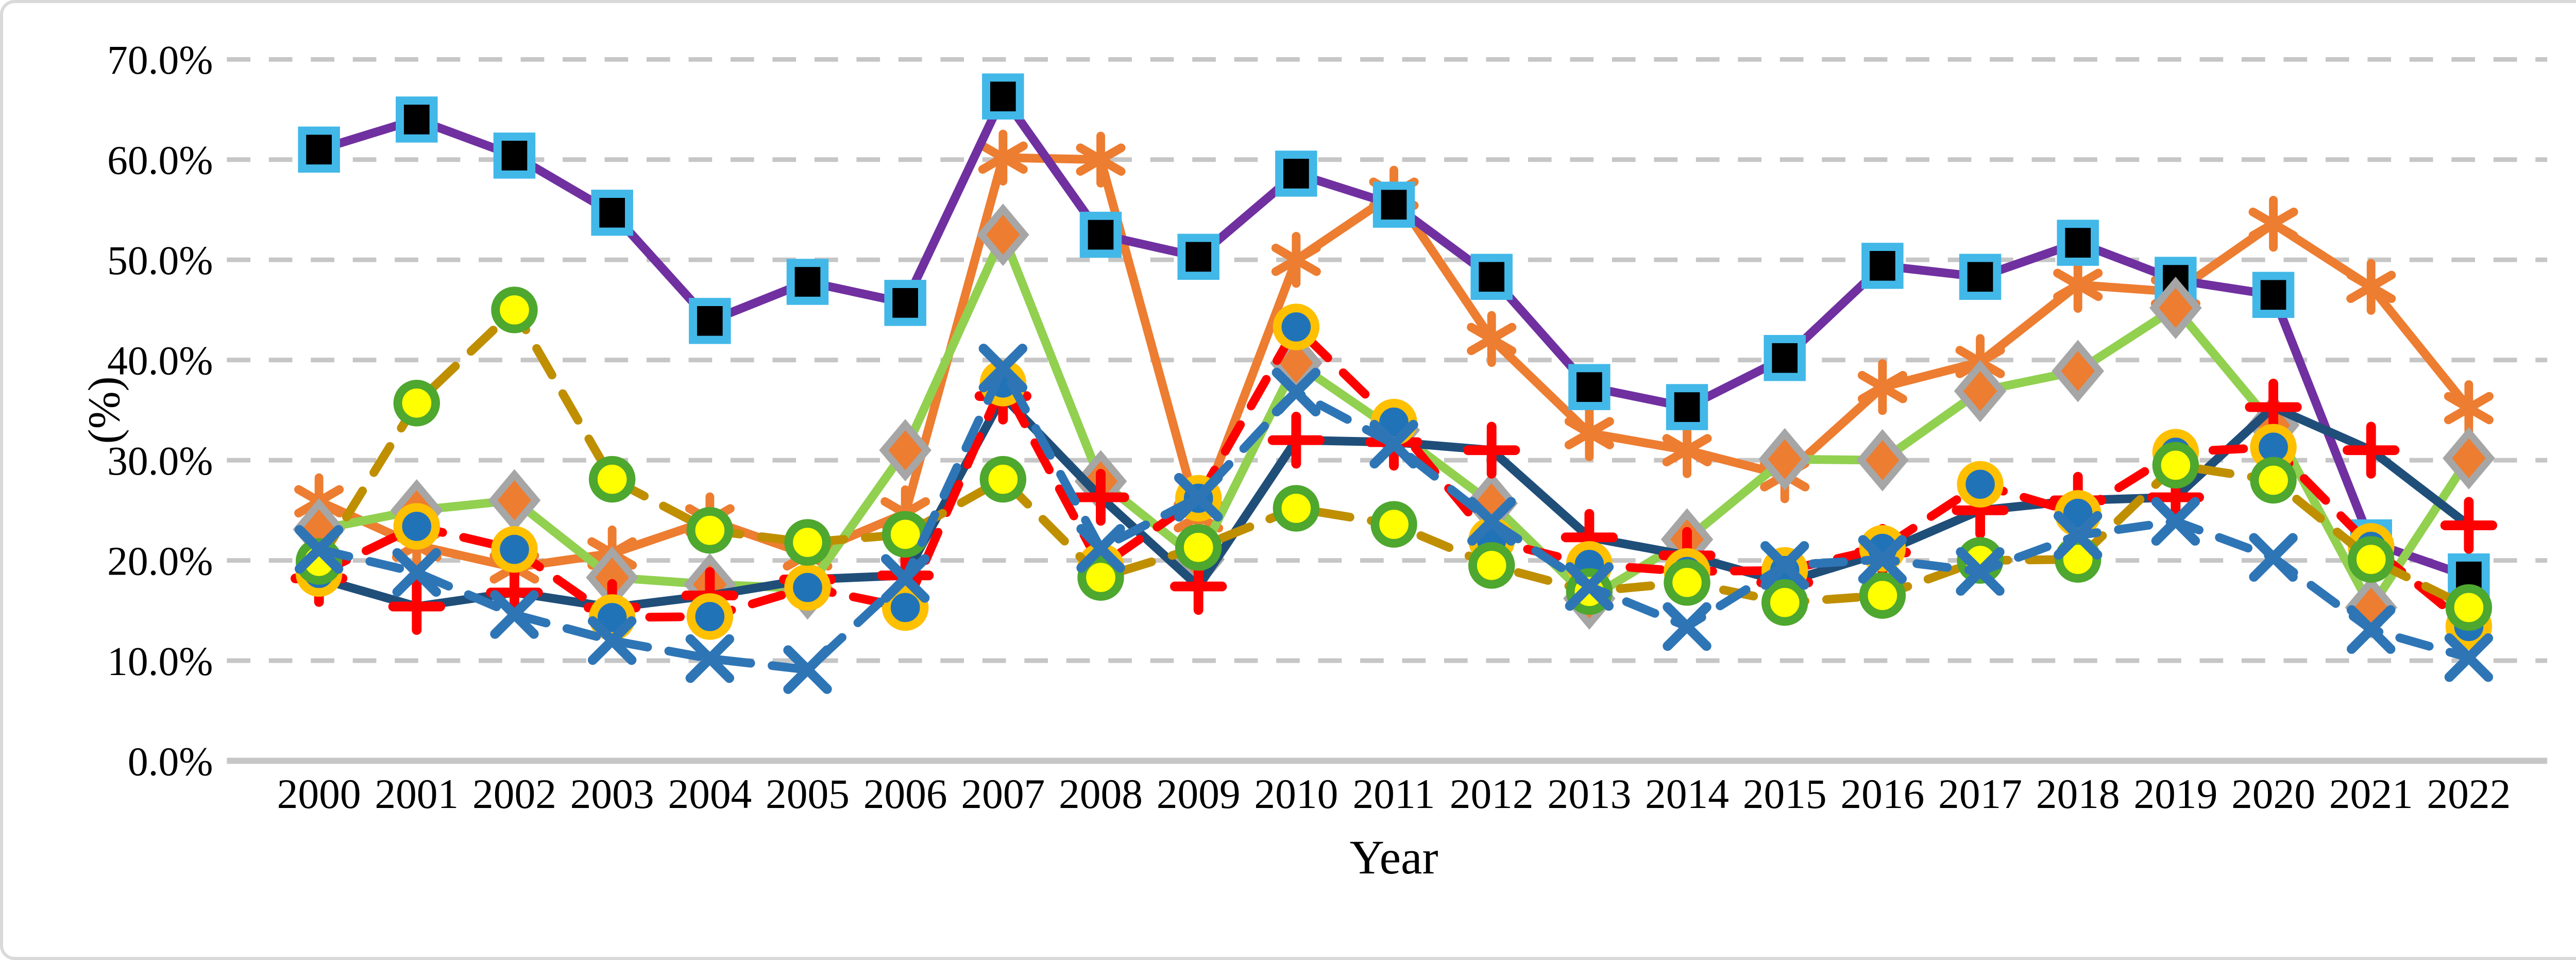 This screenshot has width=2576, height=960. What do you see at coordinates (160, 160) in the screenshot?
I see `y-tick-label: 60.0%` at bounding box center [160, 160].